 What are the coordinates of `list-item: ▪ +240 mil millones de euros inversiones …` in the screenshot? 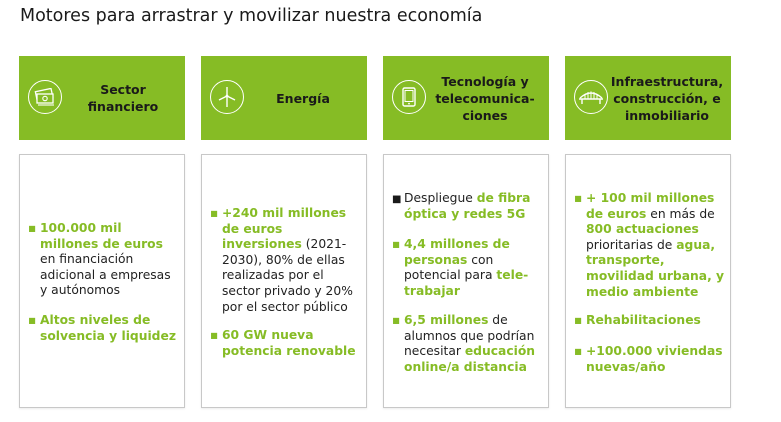 It's located at (286, 260).